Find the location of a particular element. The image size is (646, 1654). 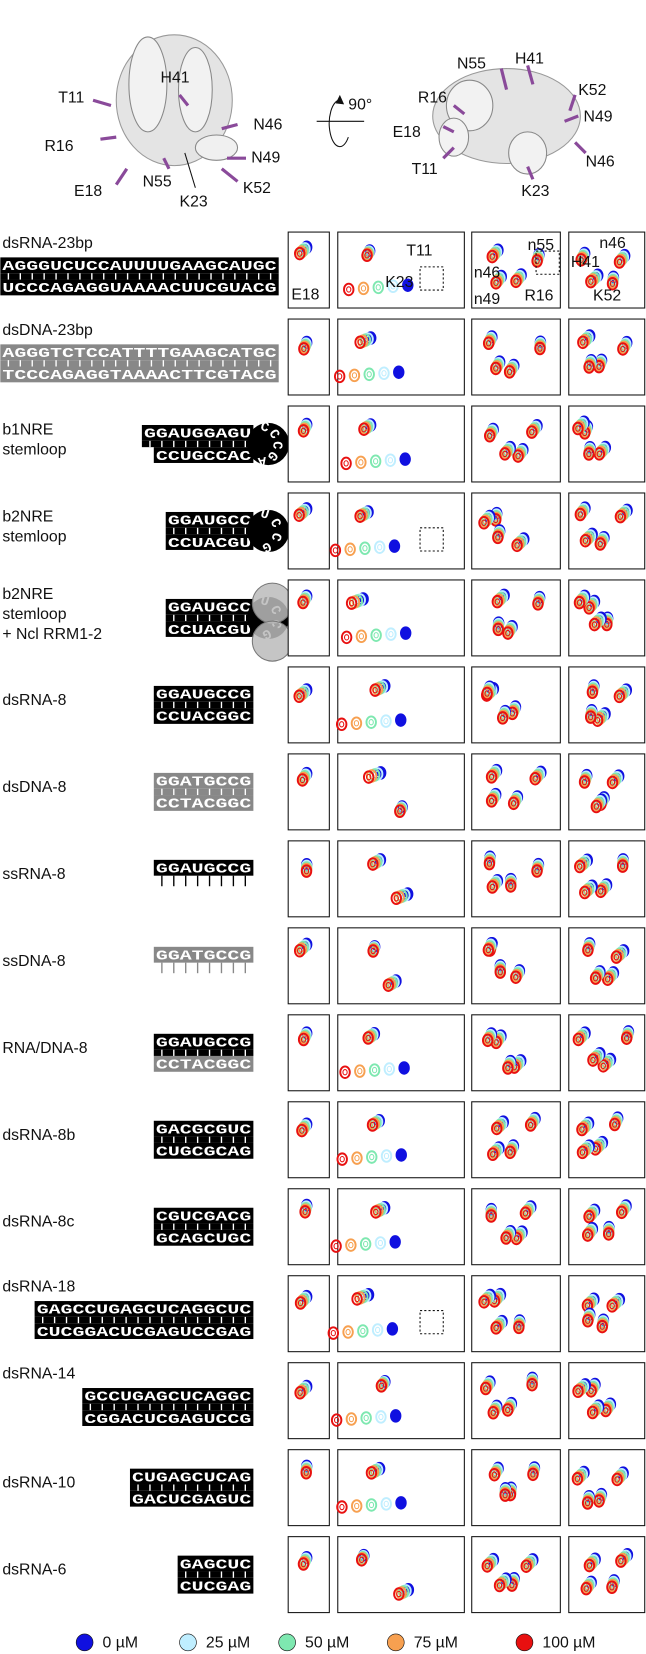

panel-label: R16 is located at coordinates (538, 296).